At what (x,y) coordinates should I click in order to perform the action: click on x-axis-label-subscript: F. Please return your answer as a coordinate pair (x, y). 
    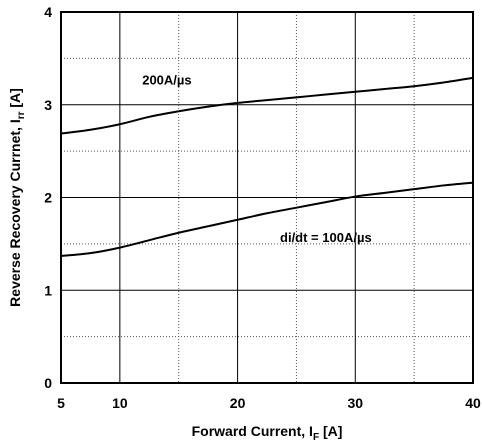
    Looking at the image, I should click on (316, 437).